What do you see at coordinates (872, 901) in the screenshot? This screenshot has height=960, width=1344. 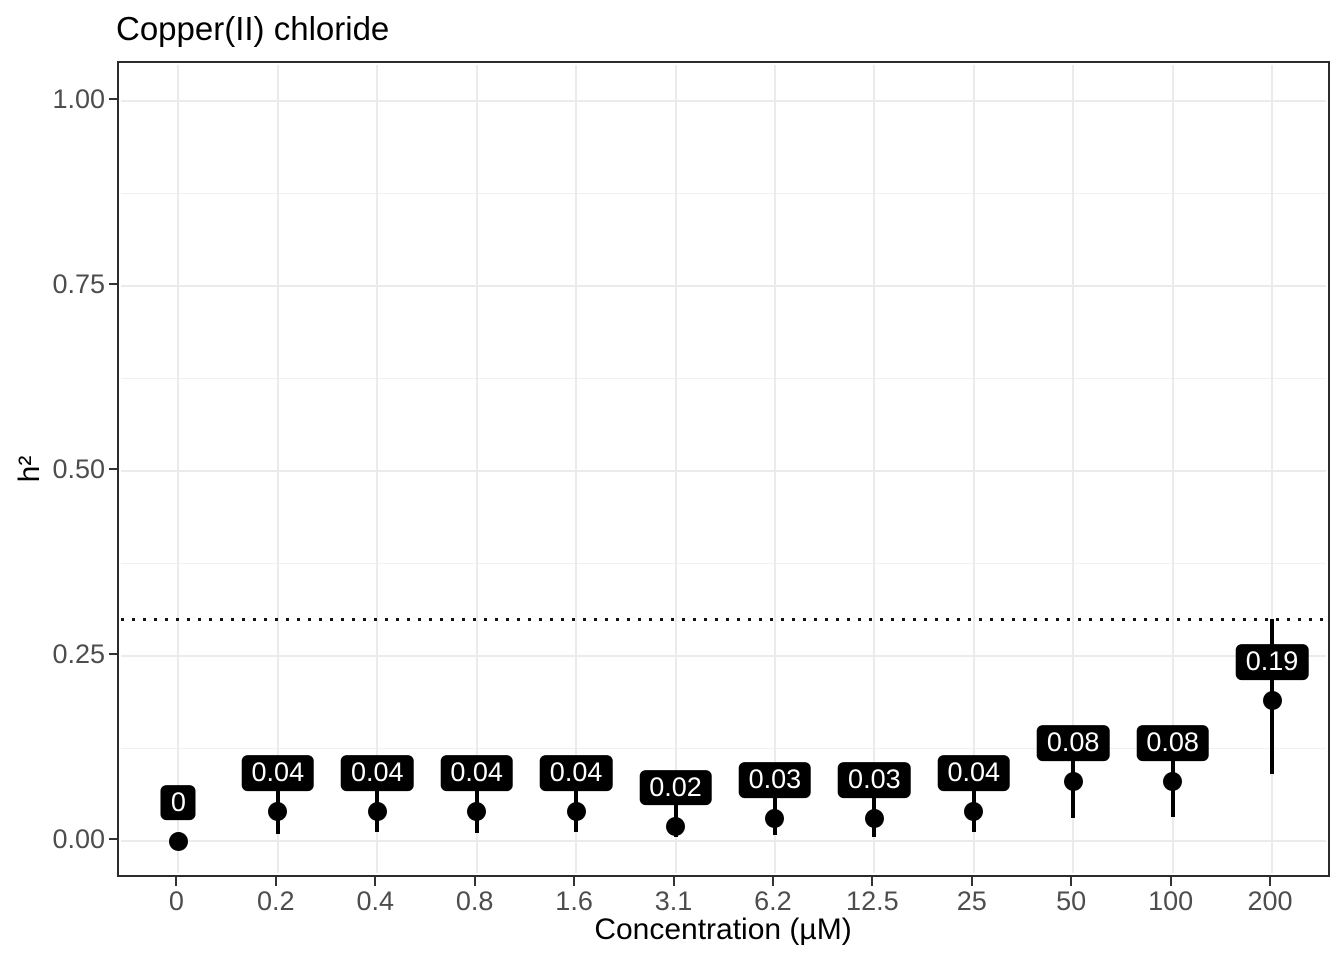 I see `x-tick-label: 12.5` at bounding box center [872, 901].